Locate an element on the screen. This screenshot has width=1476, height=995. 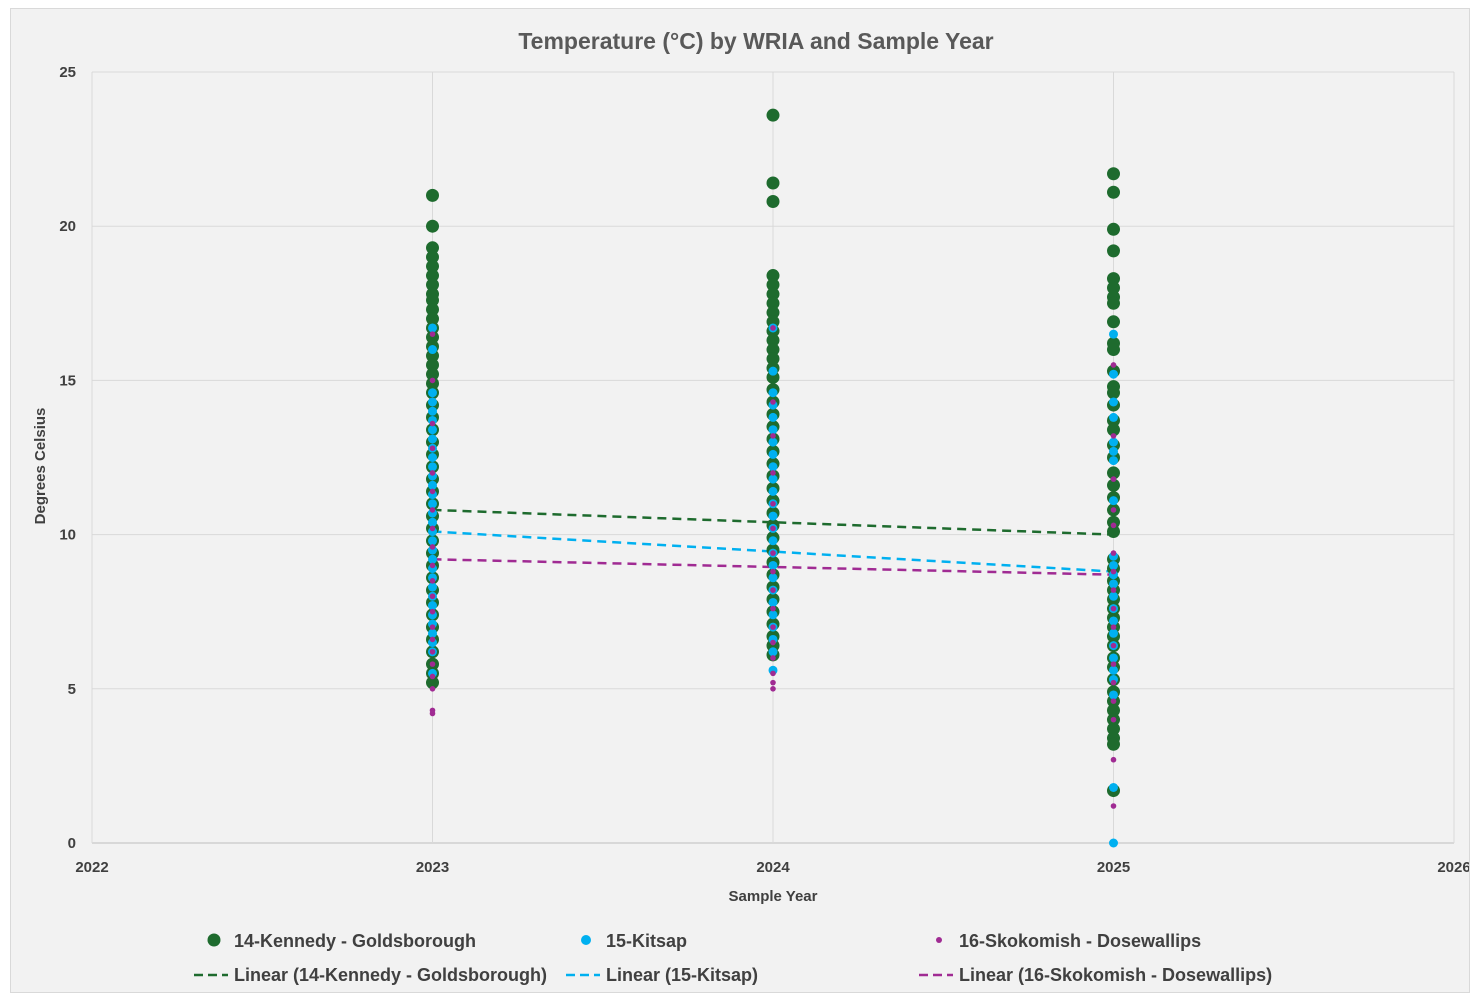
x-axis-label: Sample Year is located at coordinates (773, 896).